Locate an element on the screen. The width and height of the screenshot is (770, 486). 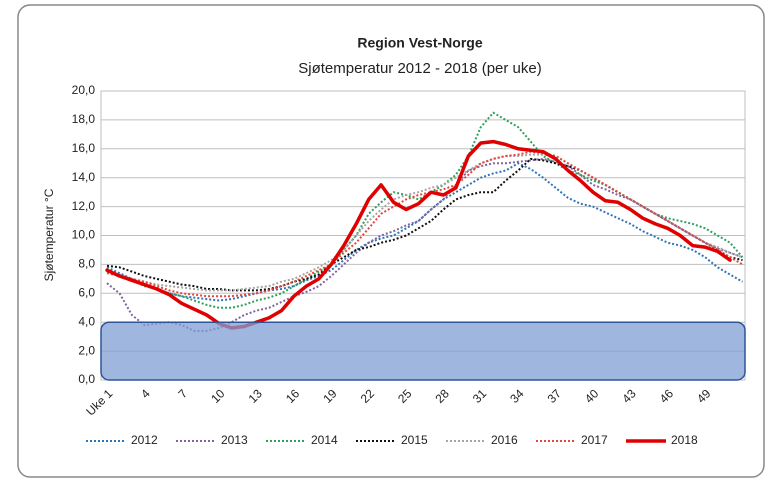
legend-label: 2016 is located at coordinates (504, 440).